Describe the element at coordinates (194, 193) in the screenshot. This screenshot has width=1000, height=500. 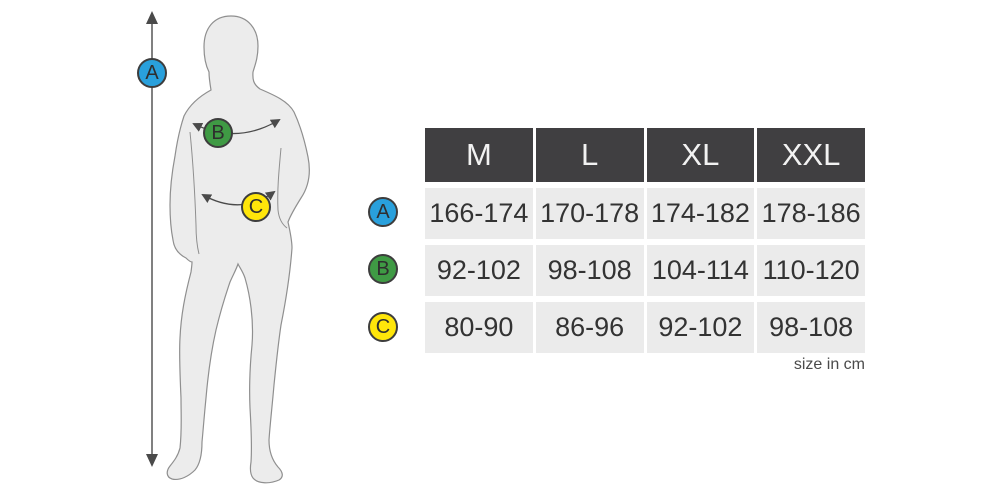
I see `left-arm-crease` at that location.